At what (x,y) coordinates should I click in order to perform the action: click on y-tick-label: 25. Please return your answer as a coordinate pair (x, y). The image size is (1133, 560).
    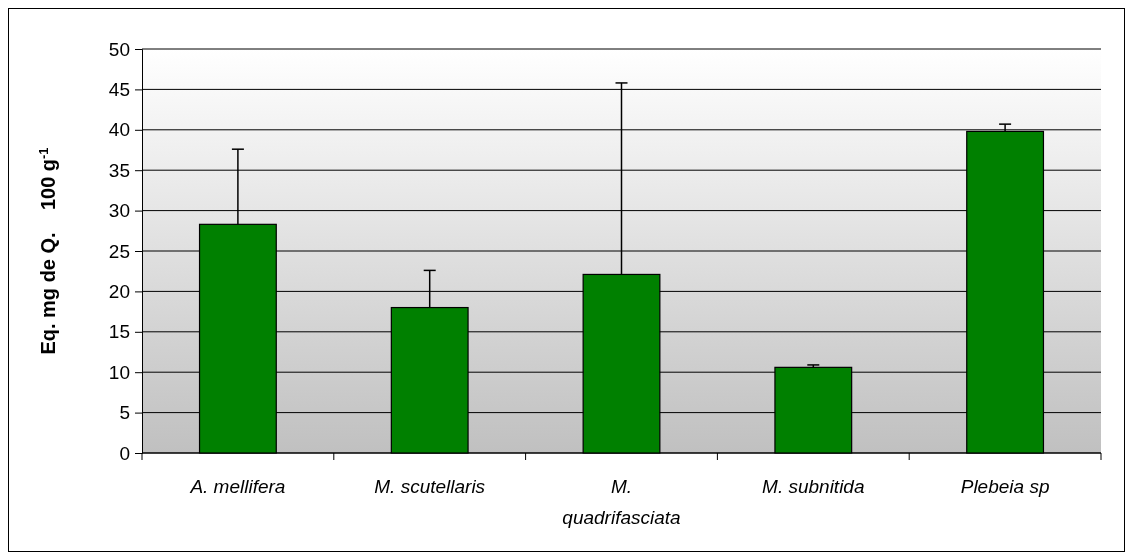
    Looking at the image, I should click on (119, 251).